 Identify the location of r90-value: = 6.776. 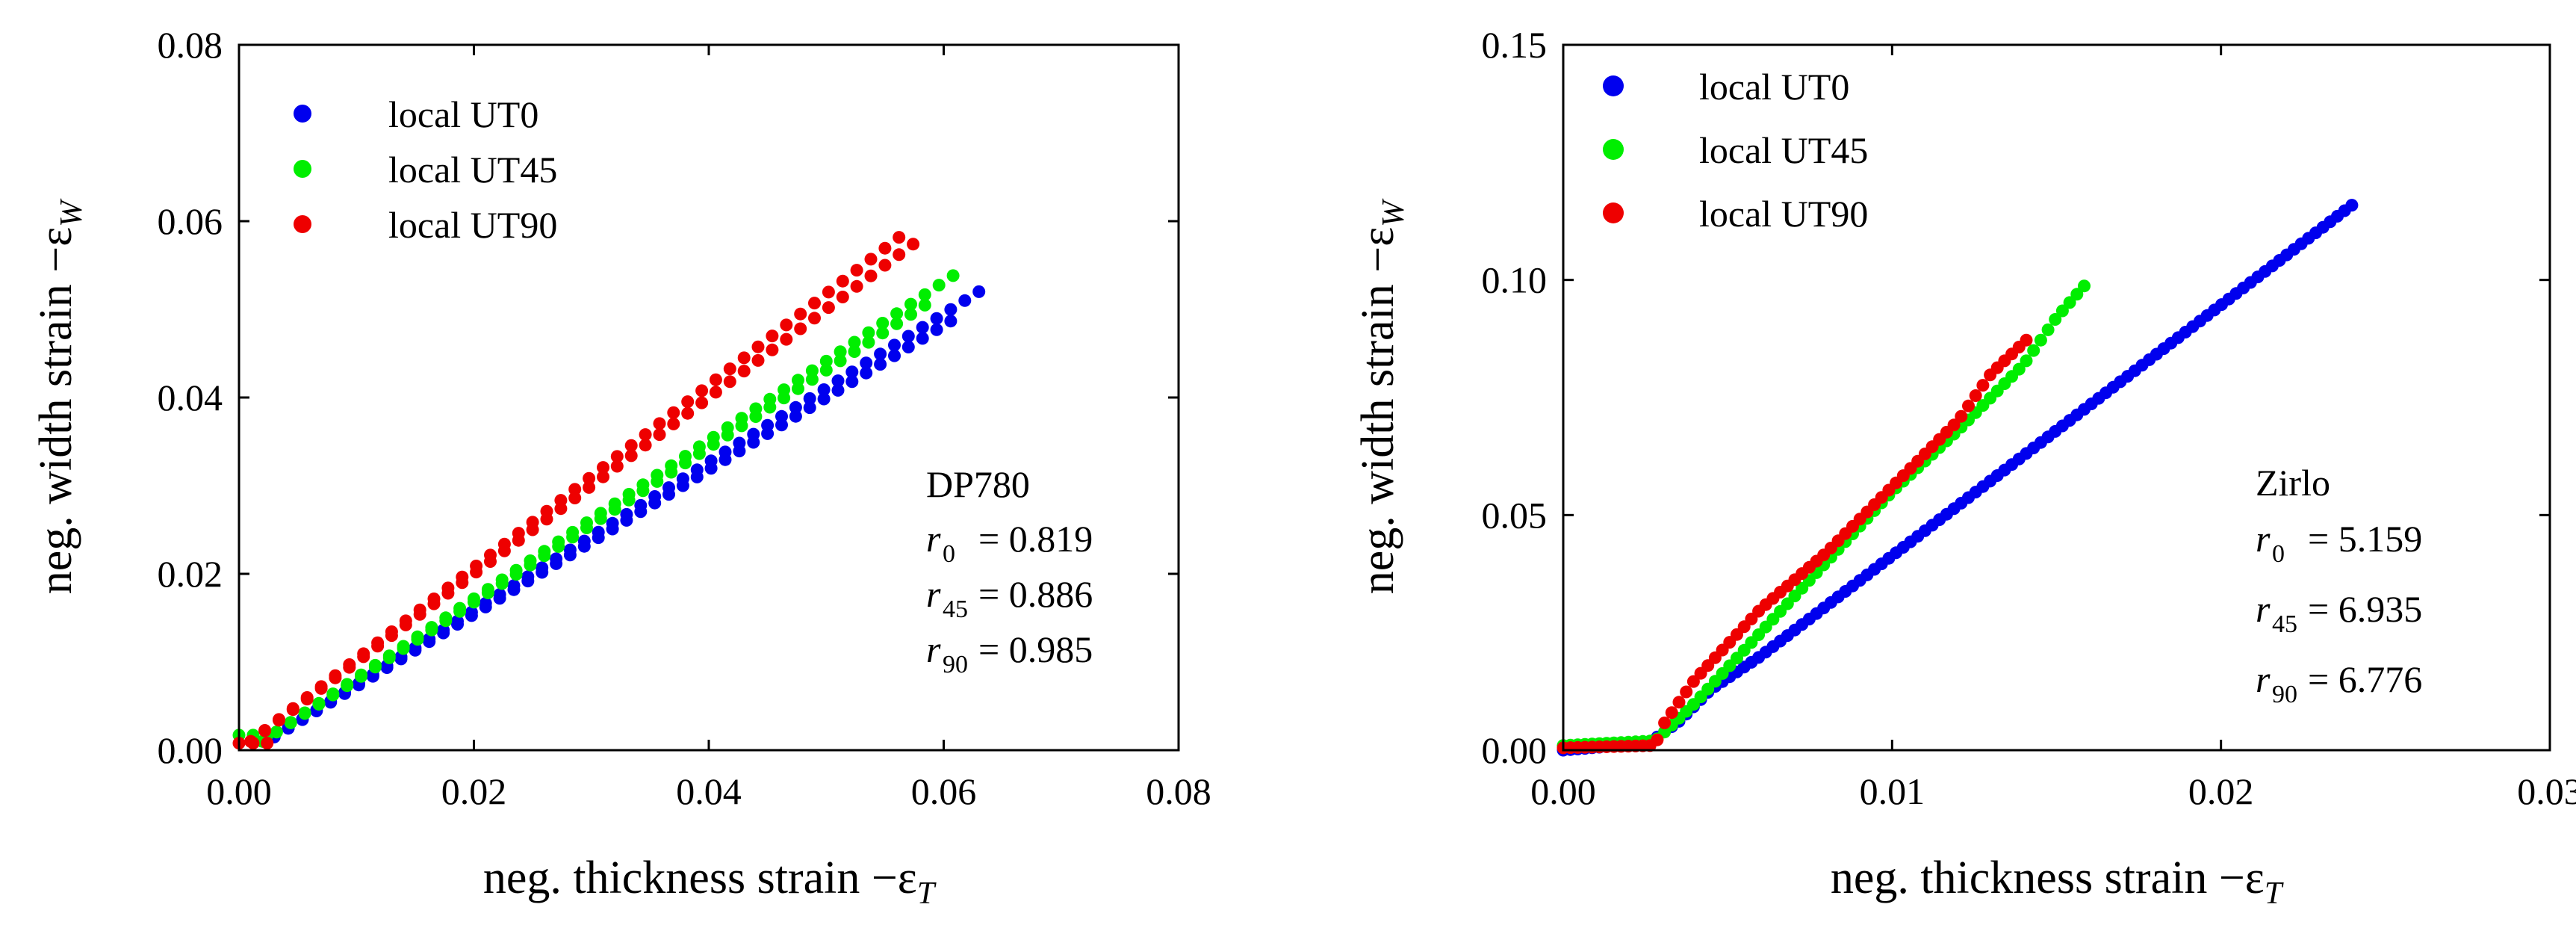
(2365, 679).